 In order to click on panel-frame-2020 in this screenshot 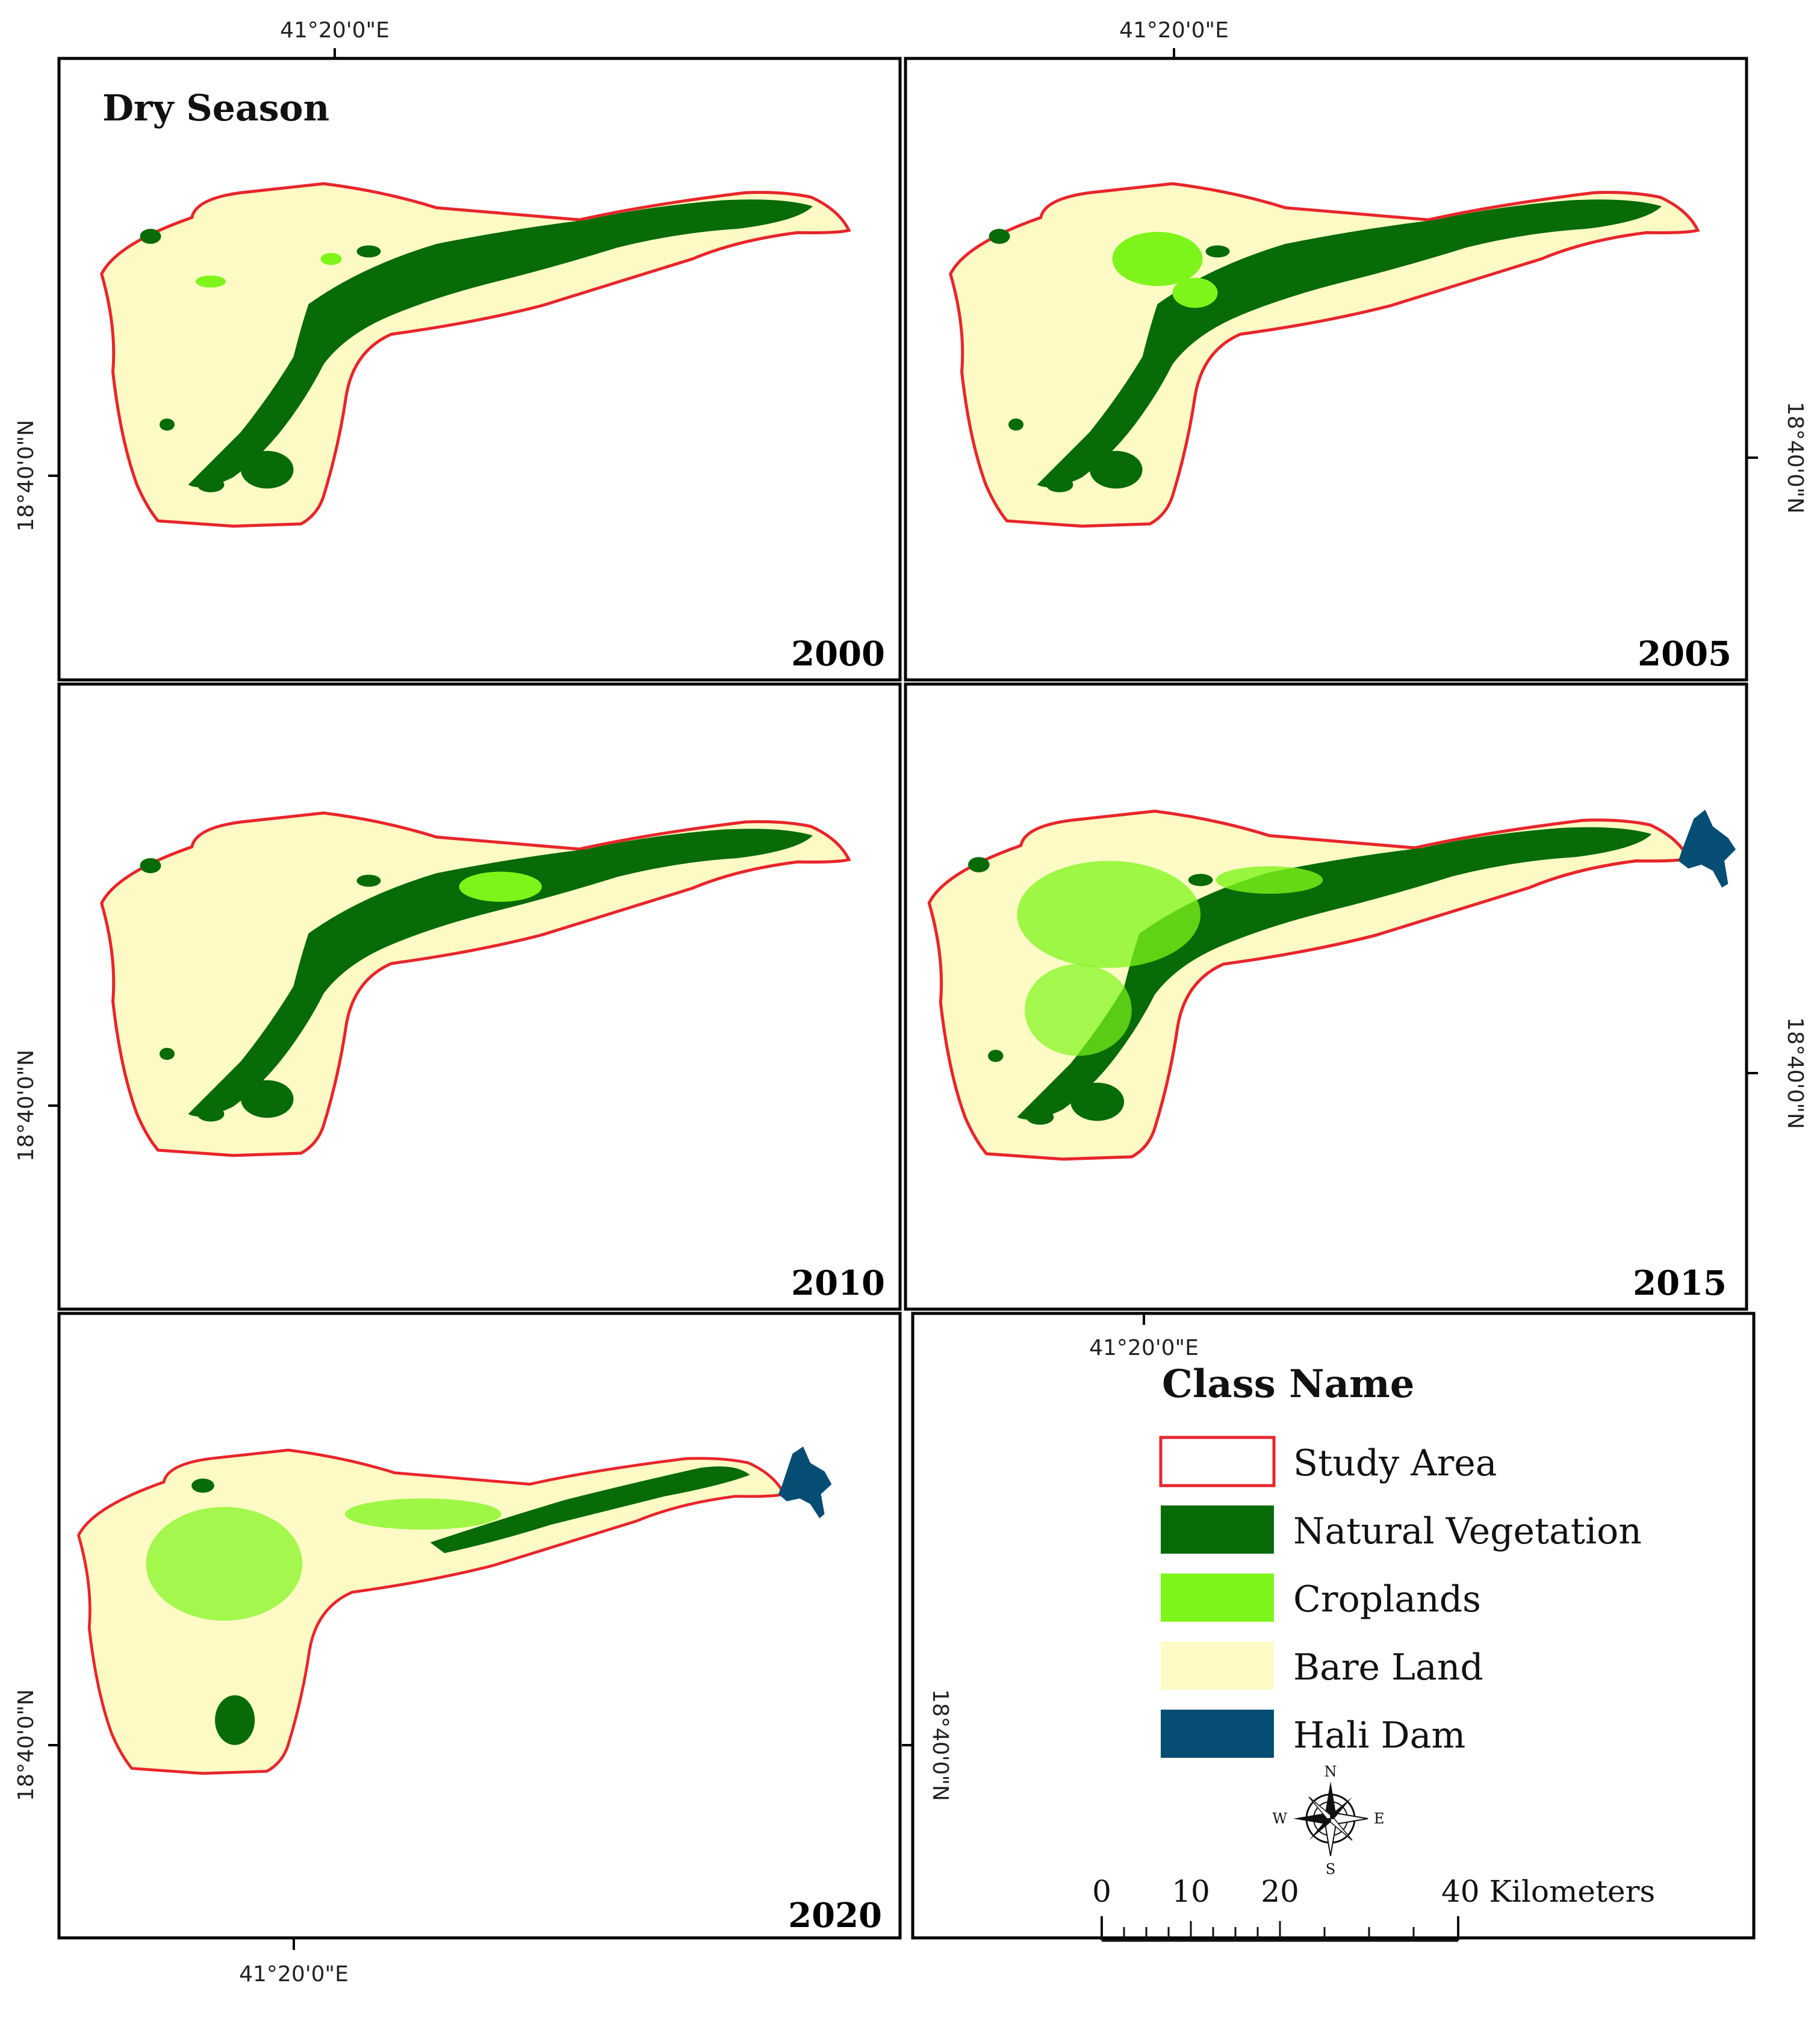, I will do `click(479, 1626)`.